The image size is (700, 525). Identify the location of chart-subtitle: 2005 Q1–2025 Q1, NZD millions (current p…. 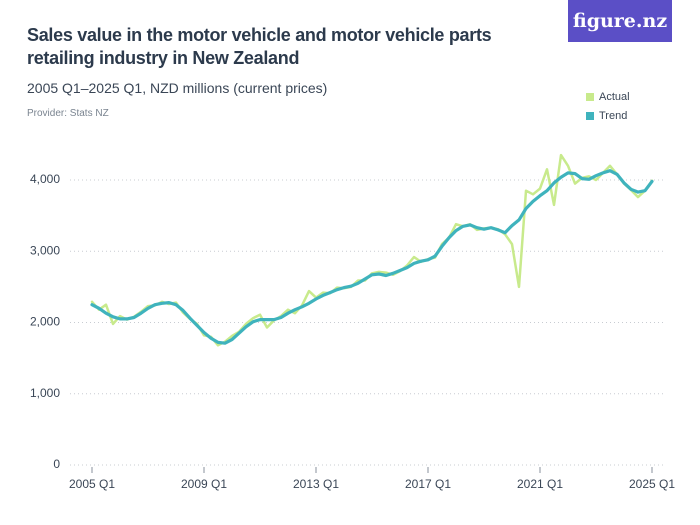
(177, 88).